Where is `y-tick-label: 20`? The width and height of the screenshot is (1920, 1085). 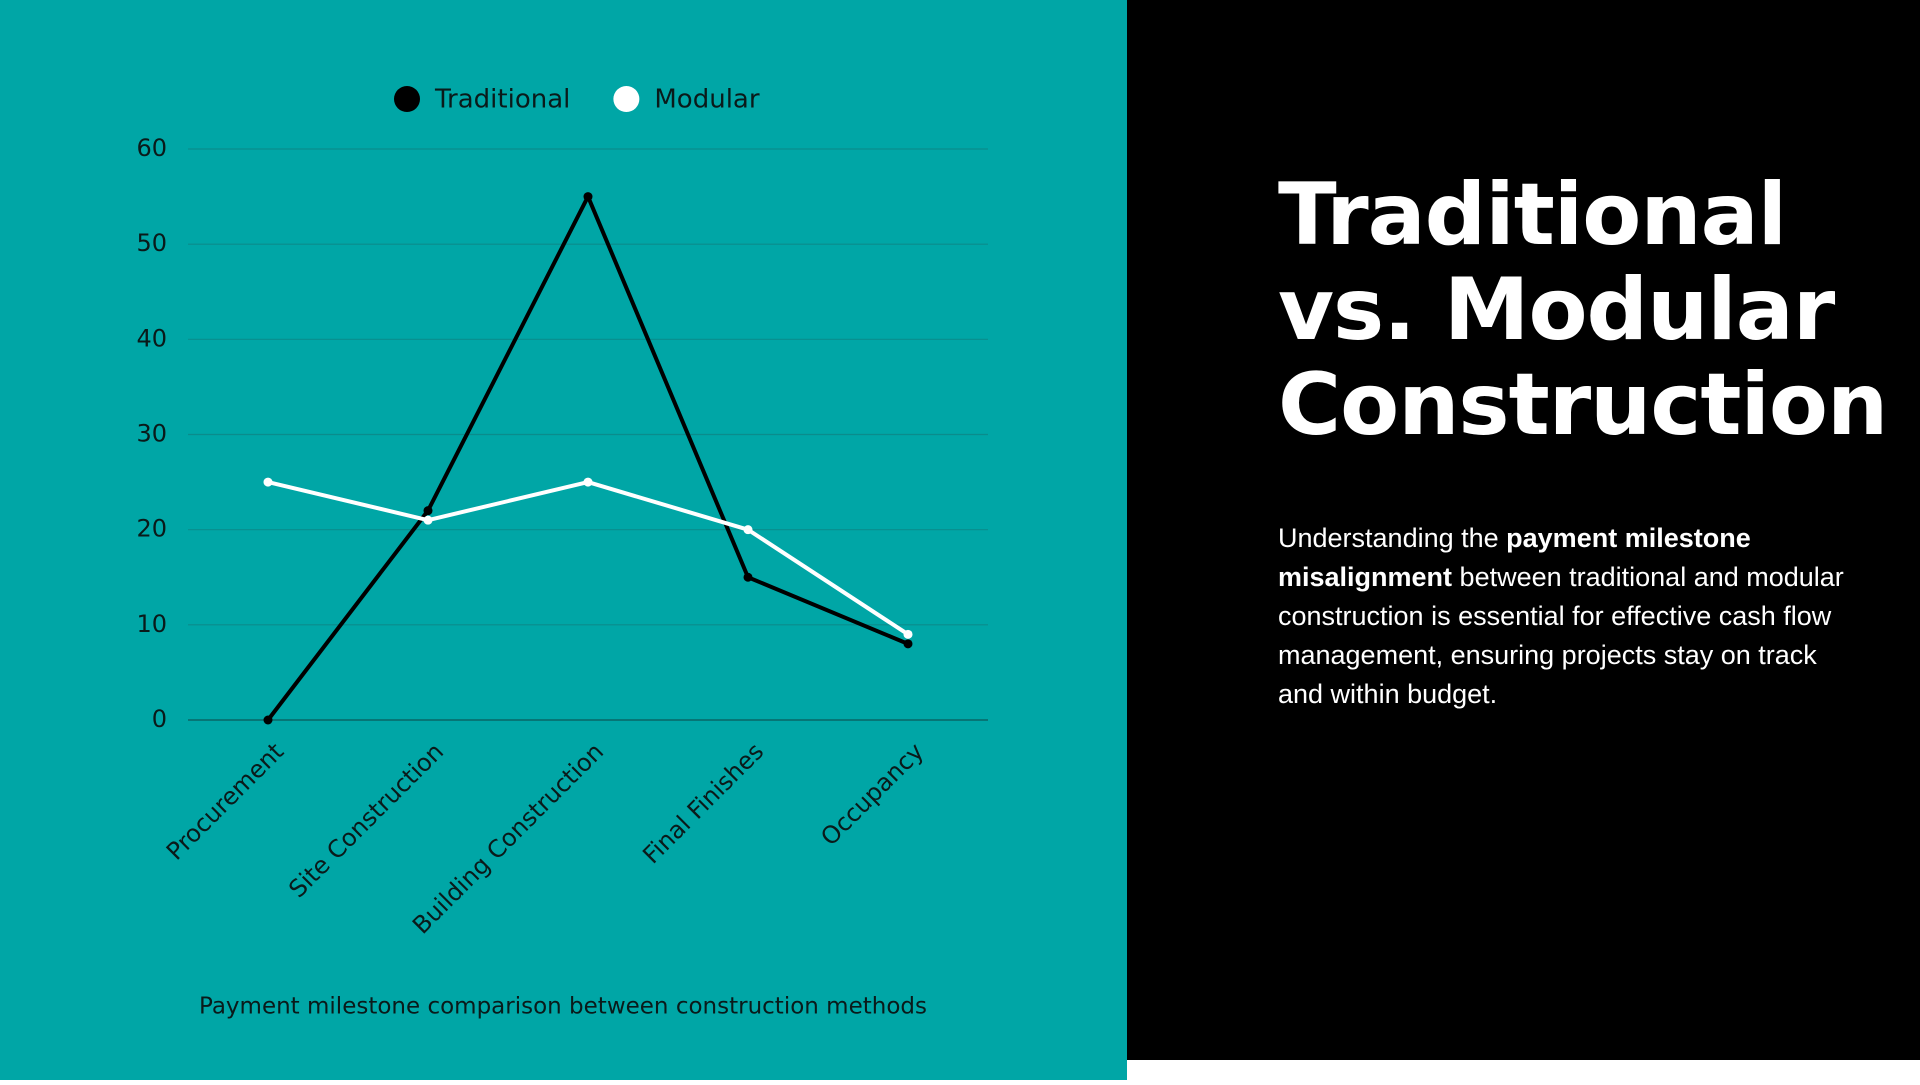 y-tick-label: 20 is located at coordinates (151, 529).